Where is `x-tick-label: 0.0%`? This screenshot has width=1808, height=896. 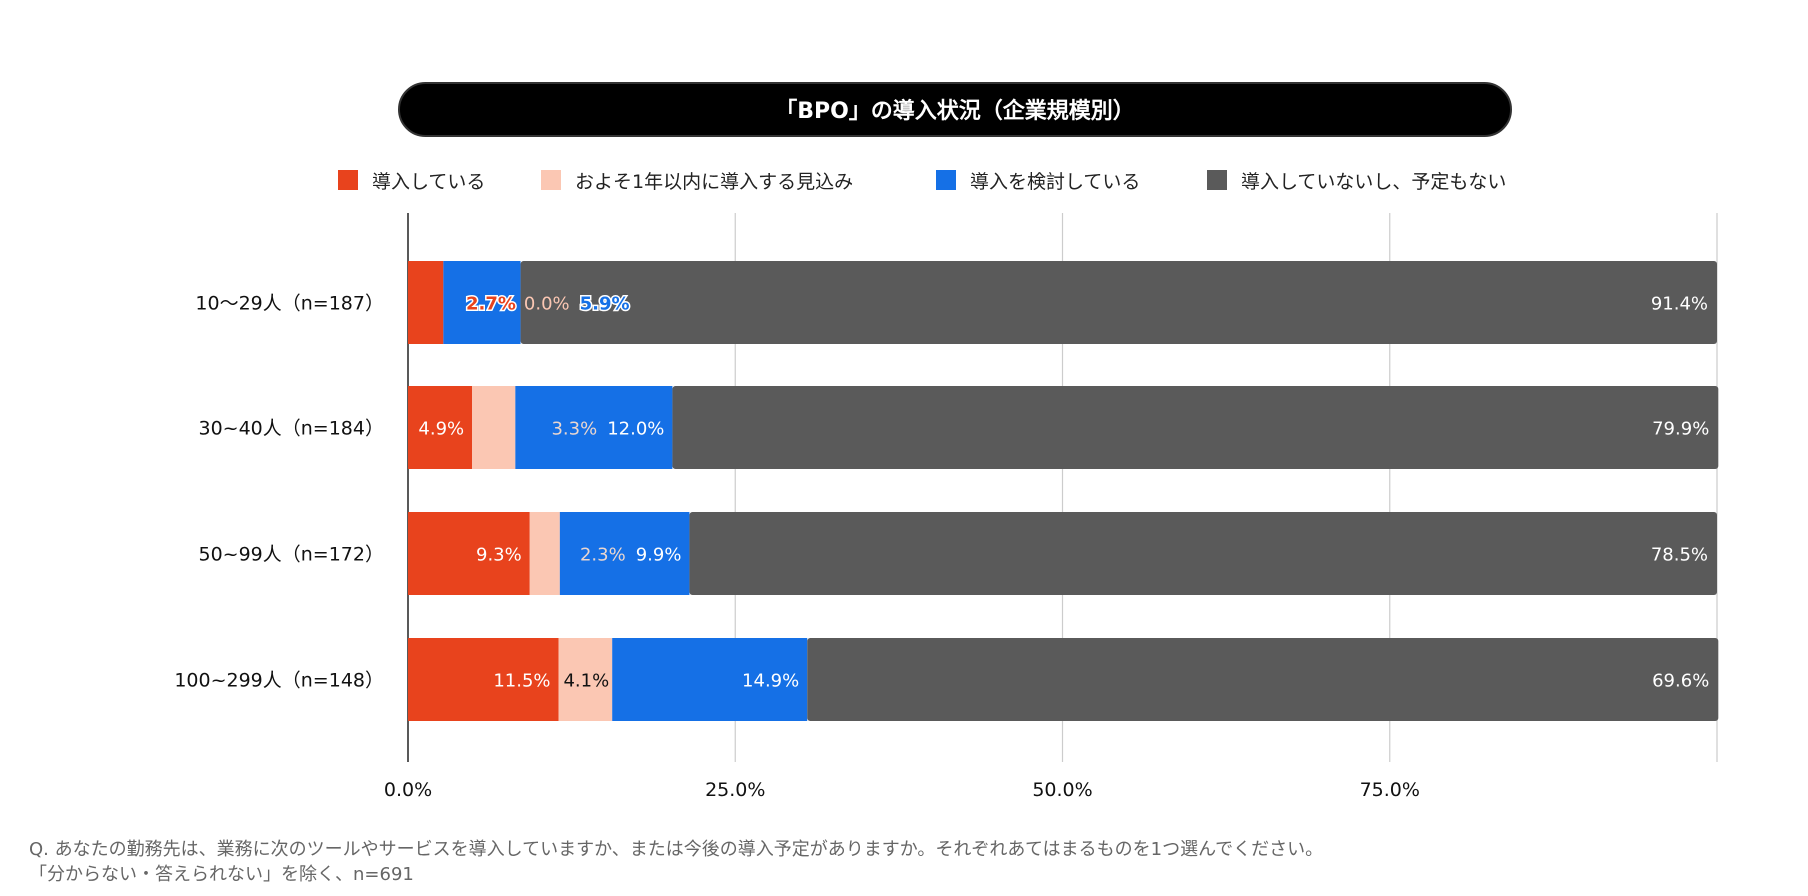
x-tick-label: 0.0% is located at coordinates (408, 790).